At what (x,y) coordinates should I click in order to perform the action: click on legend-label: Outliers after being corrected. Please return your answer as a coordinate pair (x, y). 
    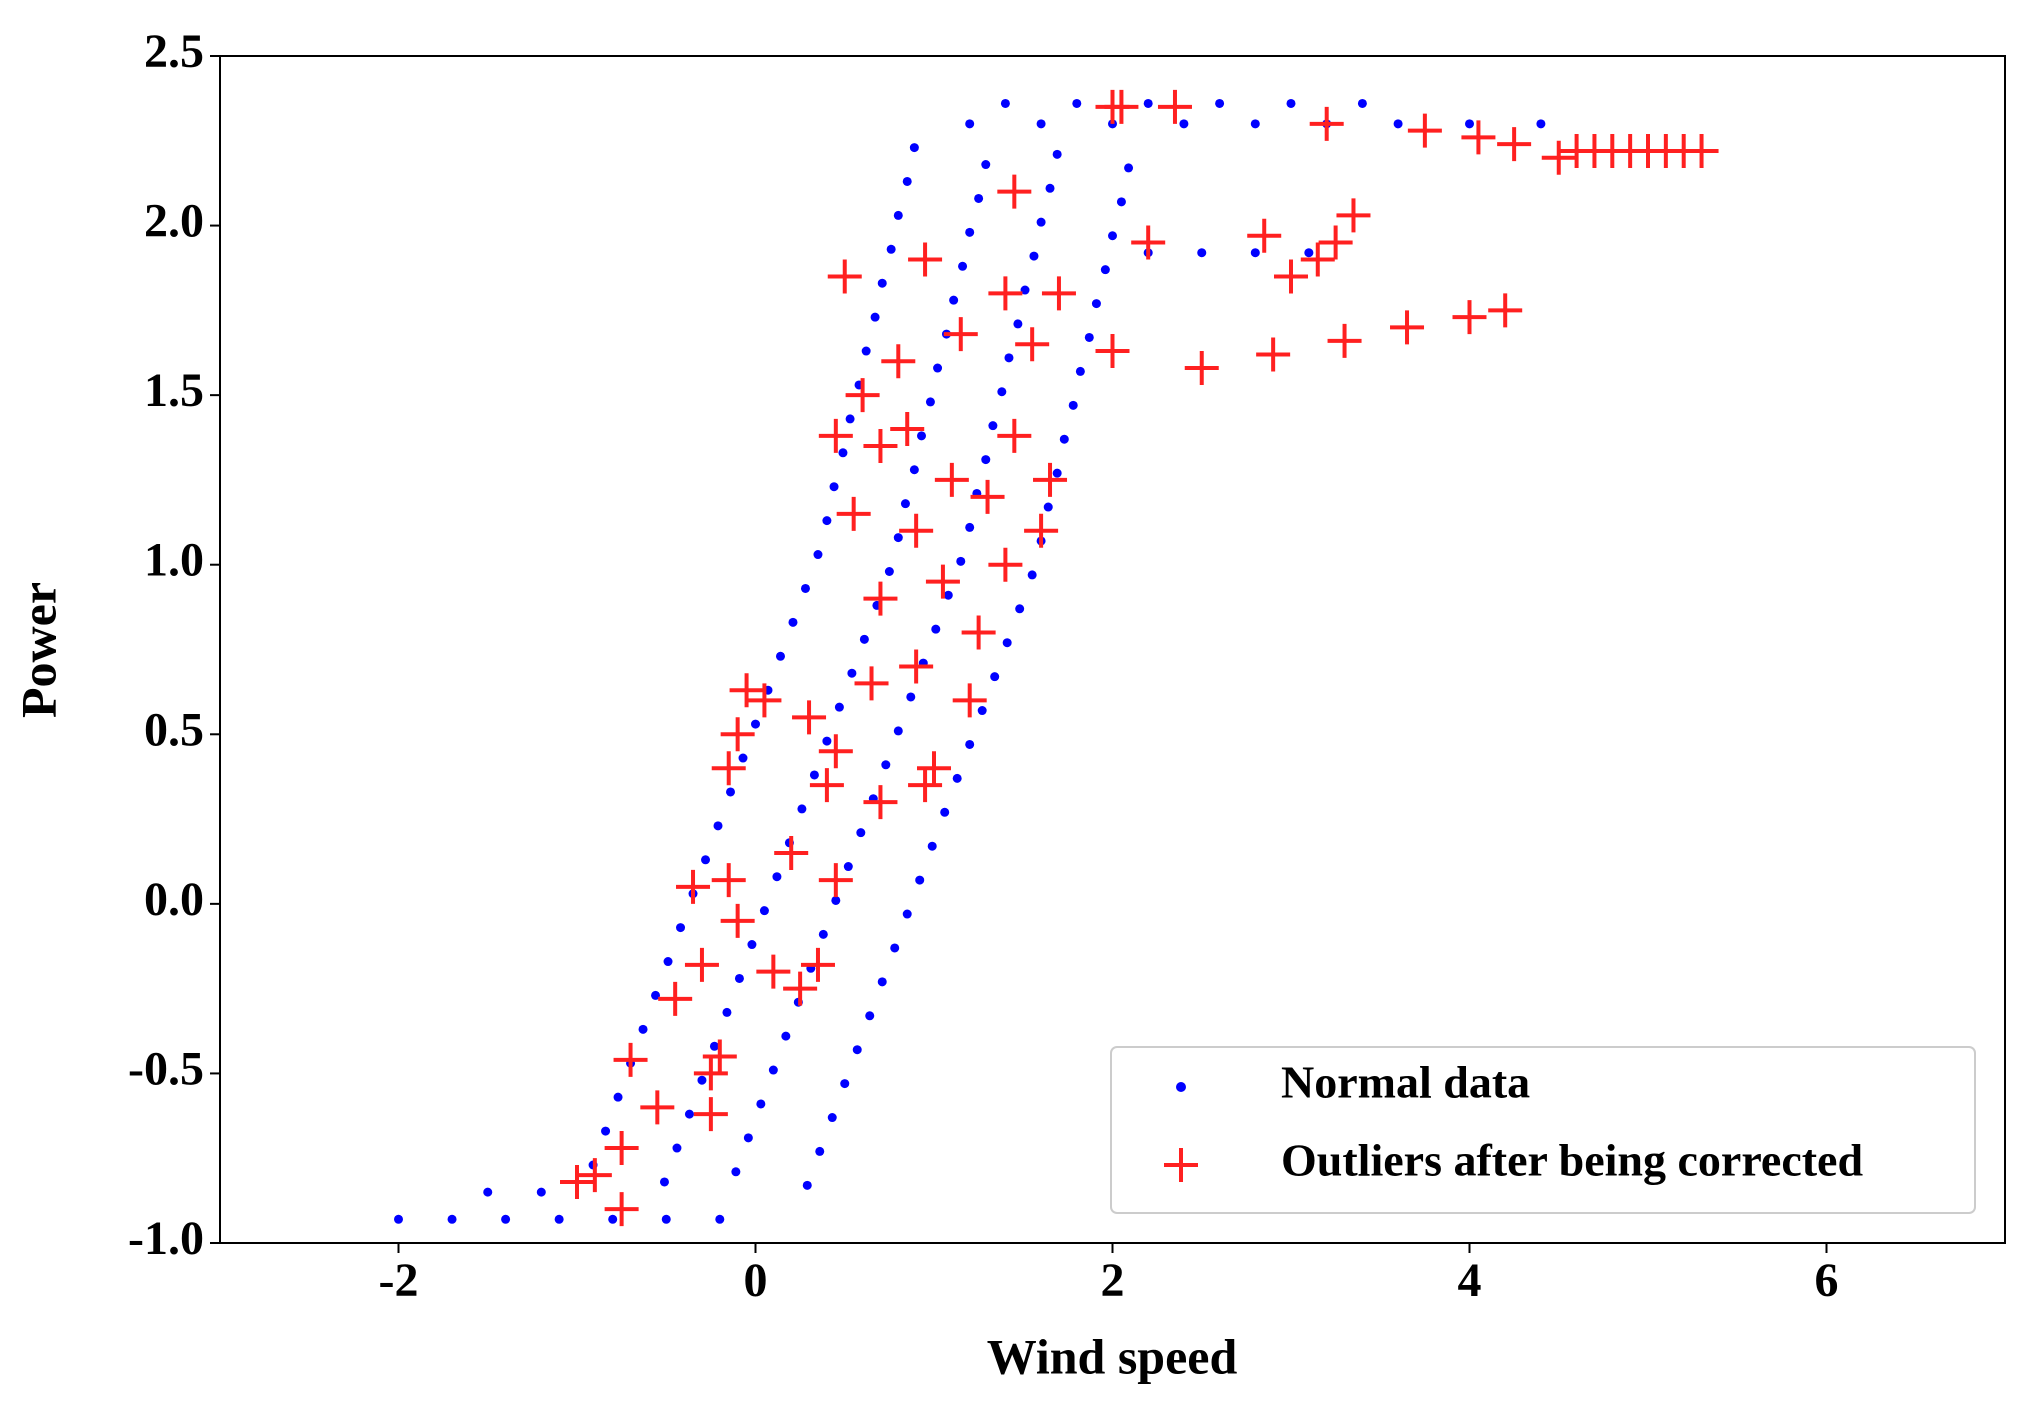
    Looking at the image, I should click on (1572, 1160).